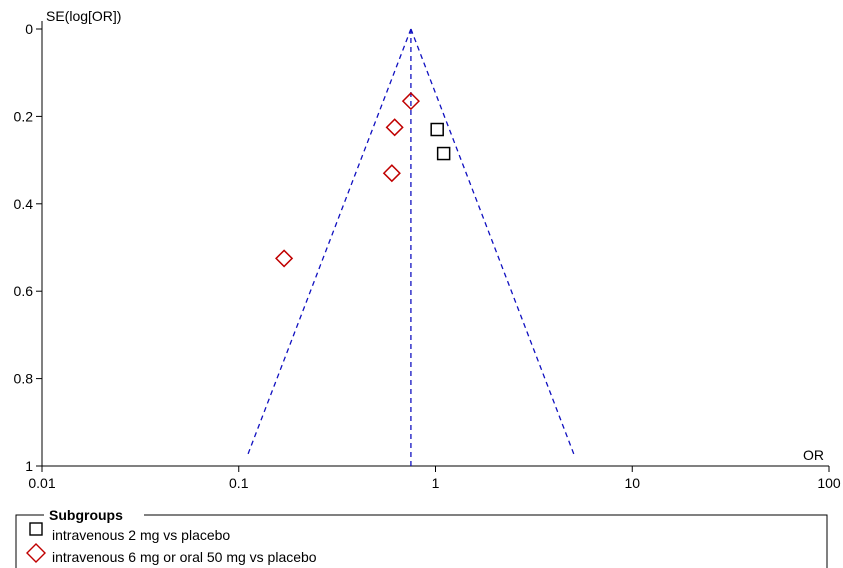 This screenshot has width=843, height=568. Describe the element at coordinates (141, 535) in the screenshot. I see `legend-entry-label: intravenous 2 mg vs placebo` at that location.